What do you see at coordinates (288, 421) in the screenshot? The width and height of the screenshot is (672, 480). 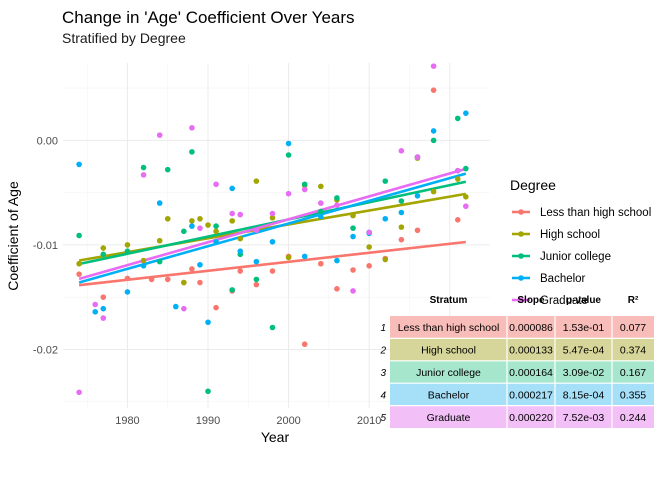 I see `x-tick-label: 2000` at bounding box center [288, 421].